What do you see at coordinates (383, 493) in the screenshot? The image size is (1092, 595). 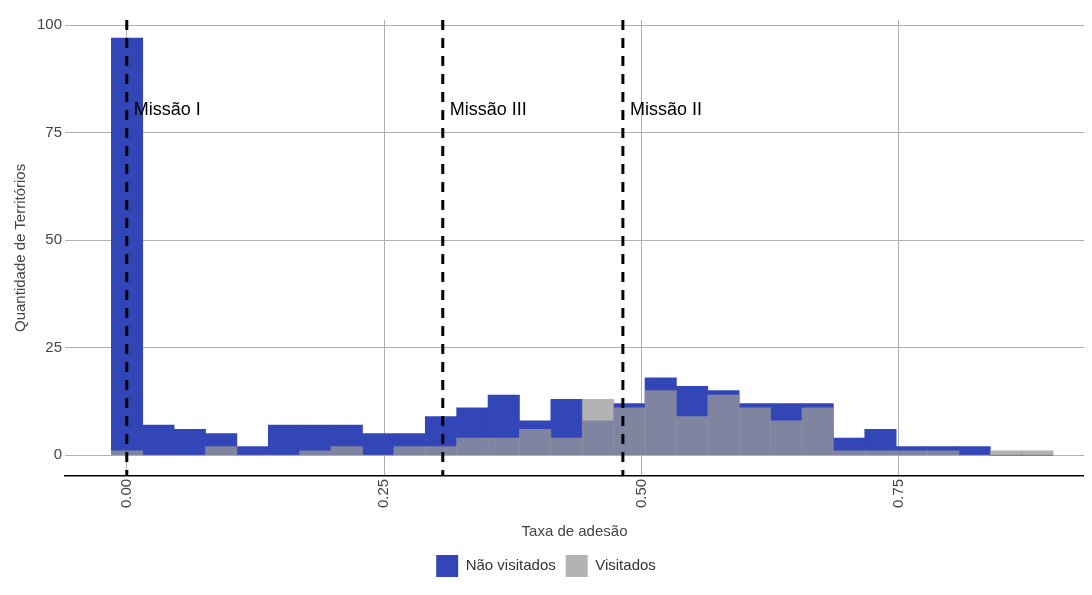 I see `x-tick-label: 0.25` at bounding box center [383, 493].